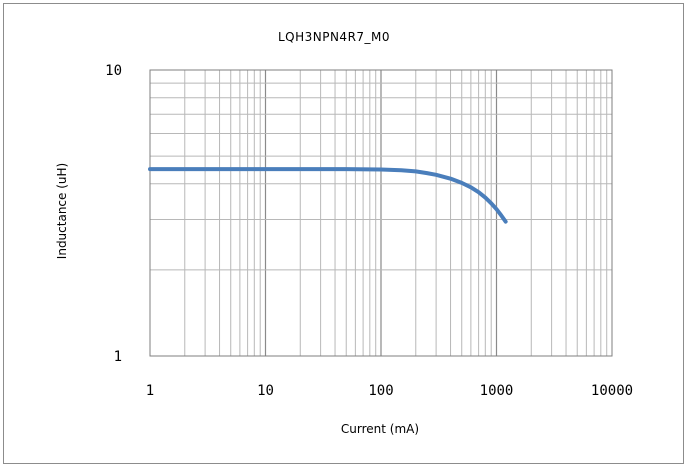 This screenshot has width=690, height=470. Describe the element at coordinates (334, 37) in the screenshot. I see `chart-title: LQH3NPN4R7_M0` at that location.